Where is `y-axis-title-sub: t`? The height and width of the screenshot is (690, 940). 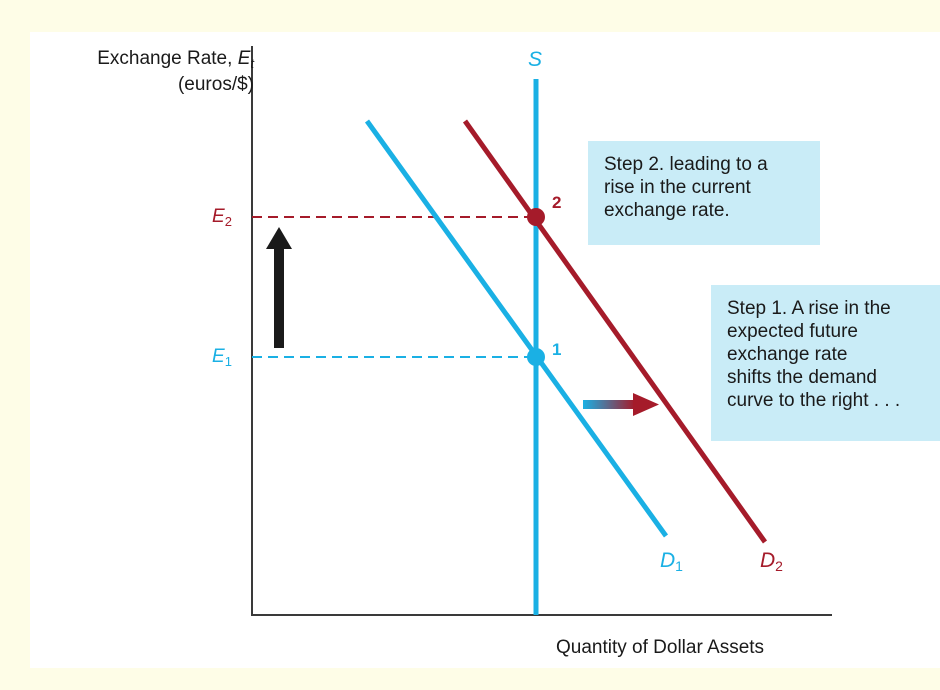 y-axis-title-sub: t is located at coordinates (252, 63).